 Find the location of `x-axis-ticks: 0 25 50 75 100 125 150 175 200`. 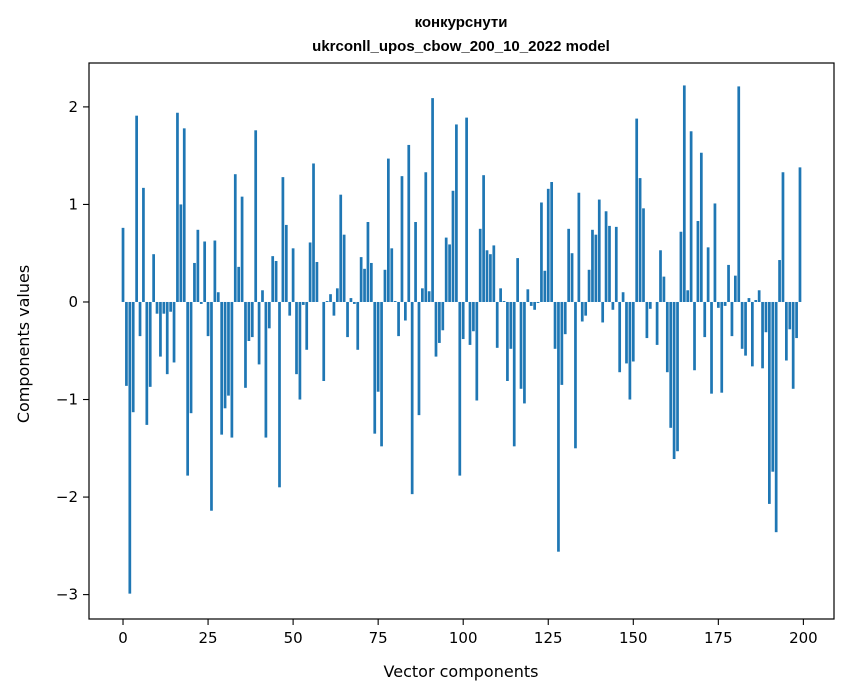

x-axis-ticks: 0 25 50 75 100 125 150 175 200 is located at coordinates (468, 633).